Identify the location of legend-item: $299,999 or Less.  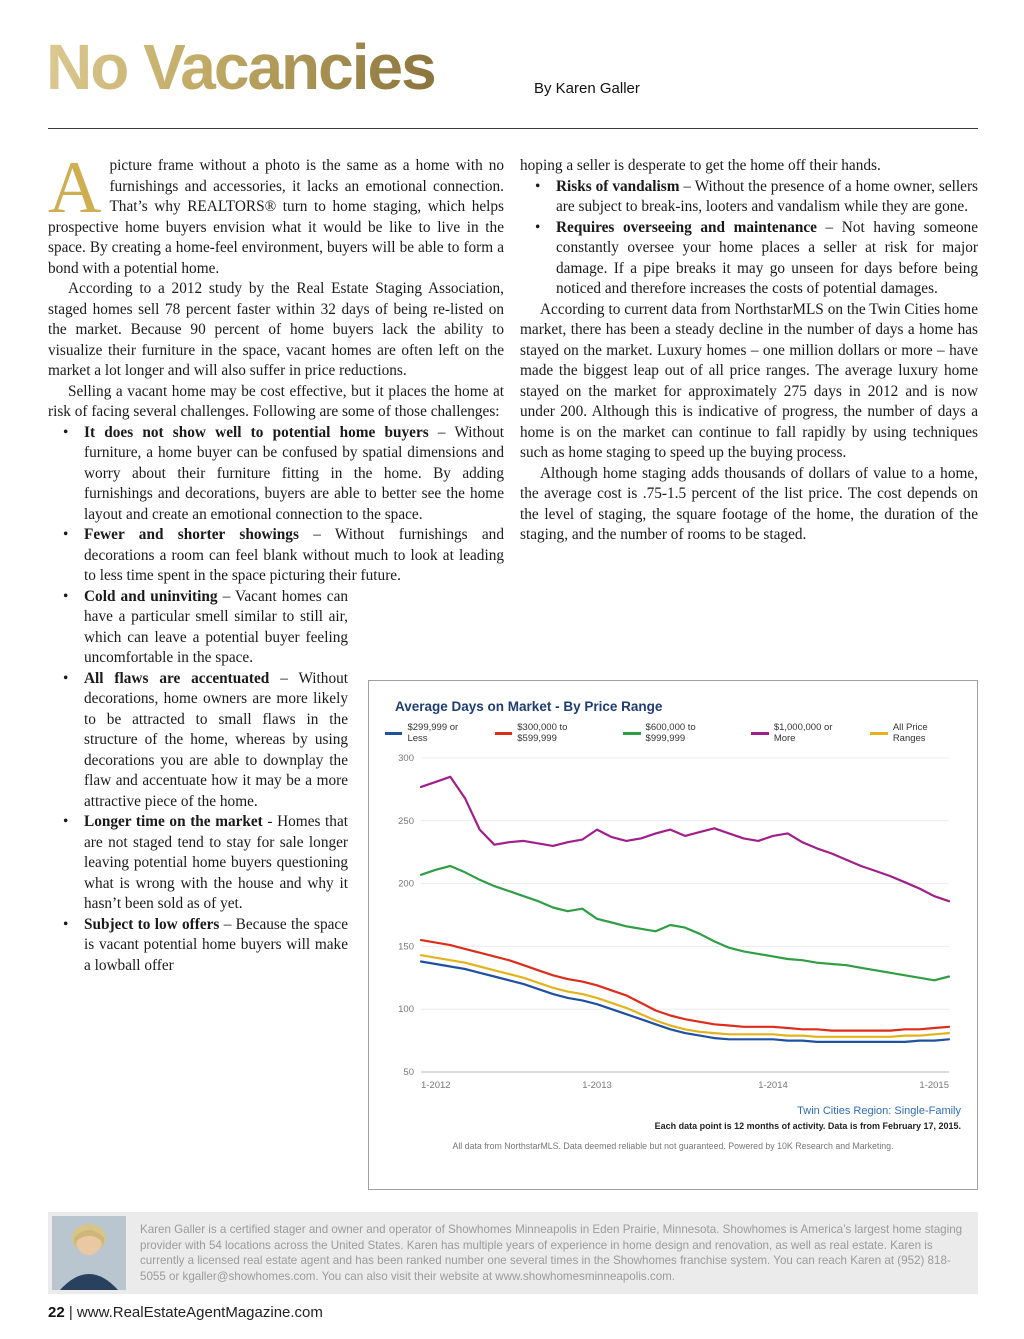
(432, 733).